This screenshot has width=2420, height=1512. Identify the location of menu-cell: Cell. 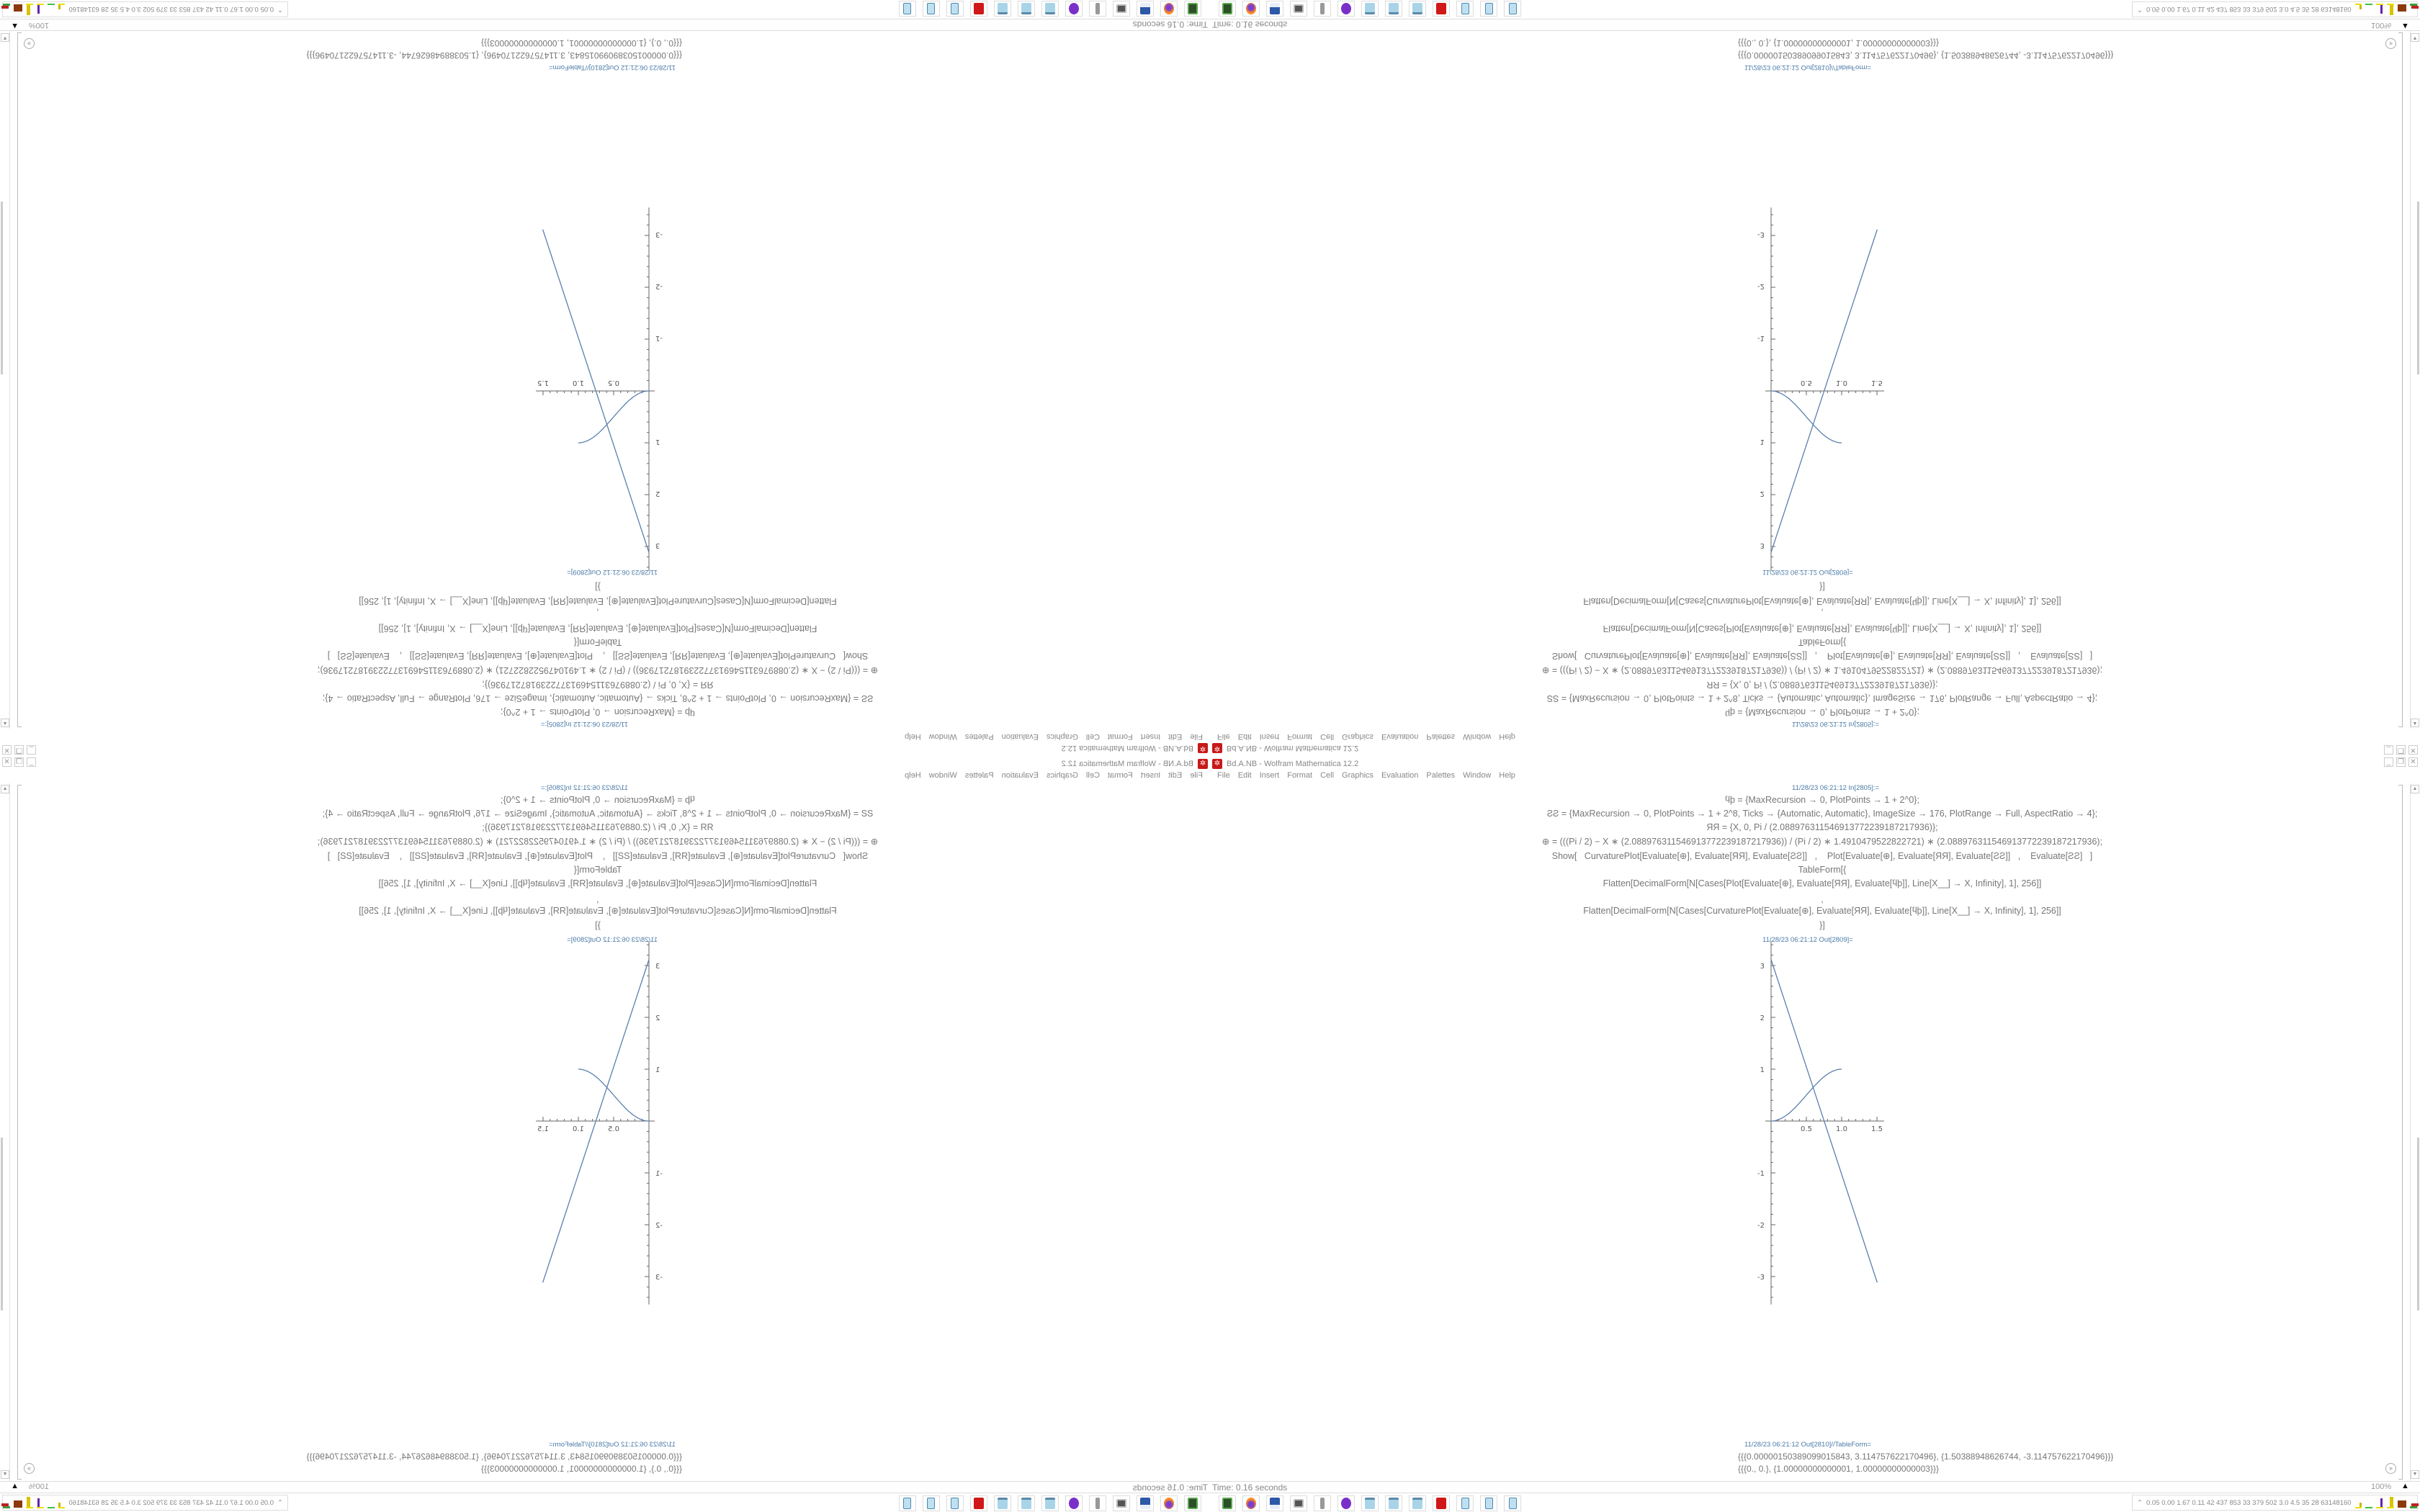
(1092, 775).